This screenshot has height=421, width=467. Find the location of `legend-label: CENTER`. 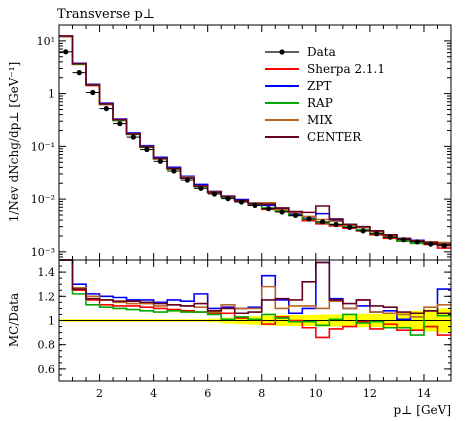

legend-label: CENTER is located at coordinates (334, 137).